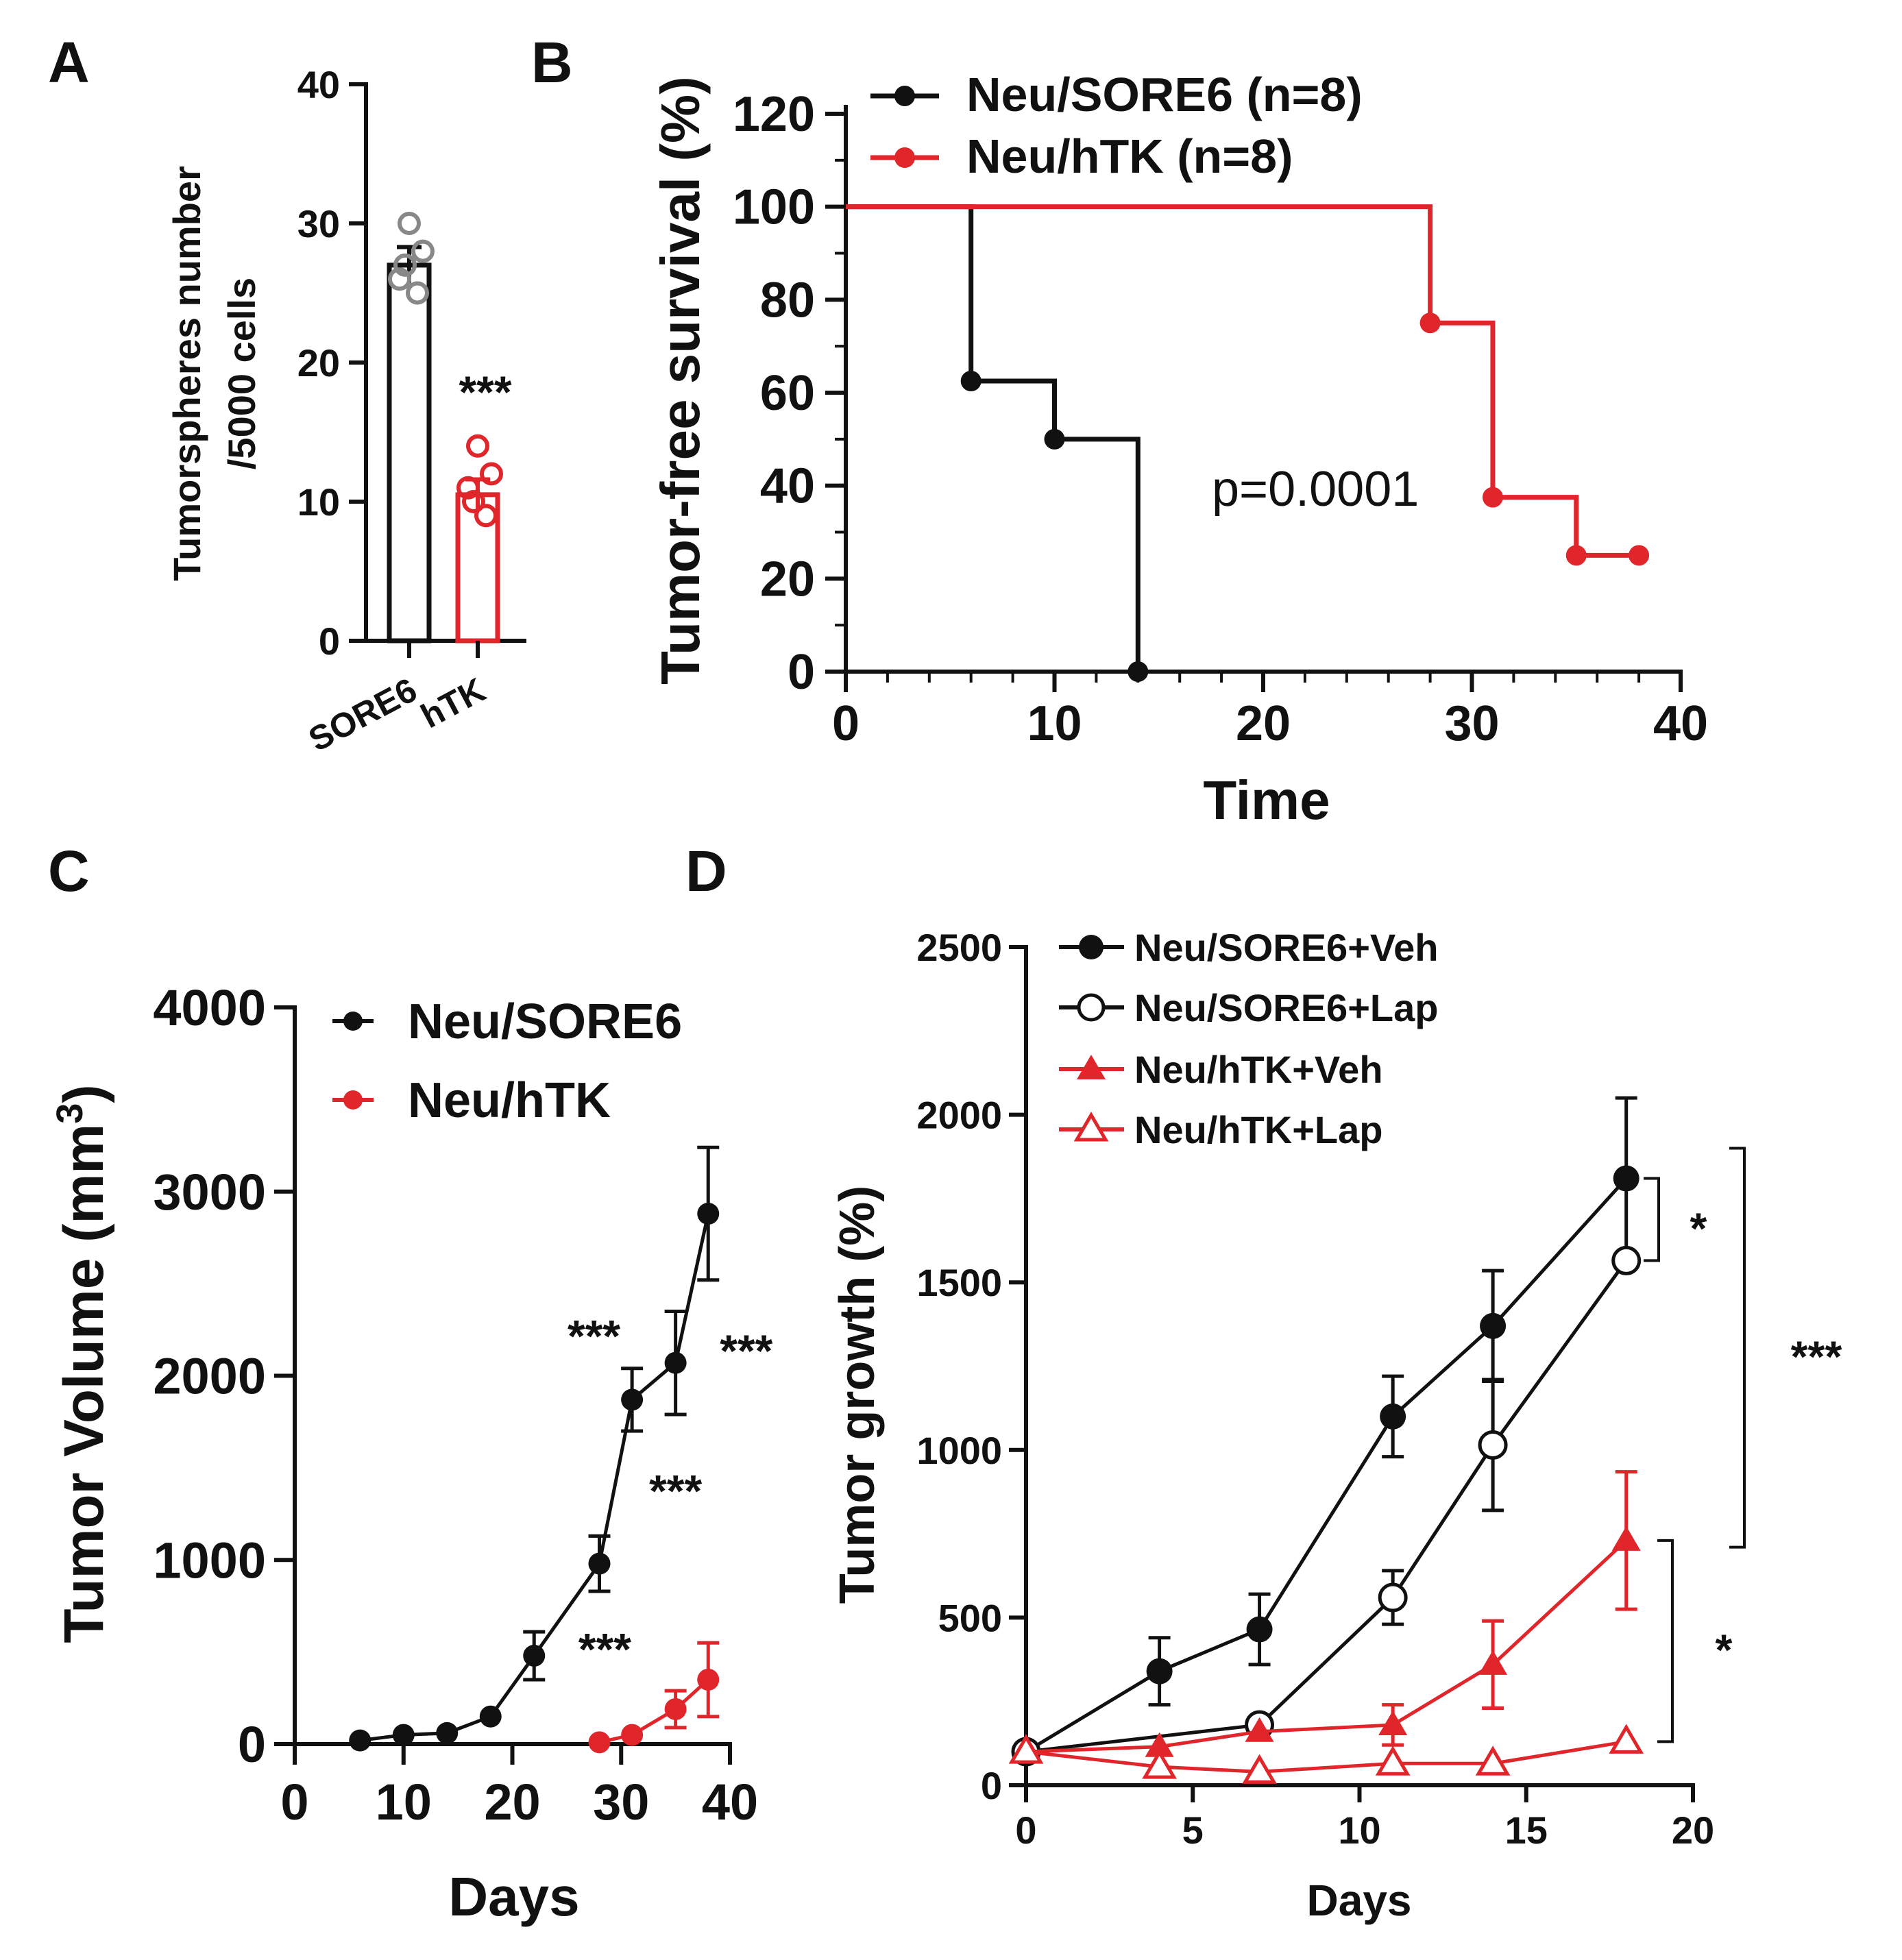  I want to click on panel-label-b: B, so click(552, 62).